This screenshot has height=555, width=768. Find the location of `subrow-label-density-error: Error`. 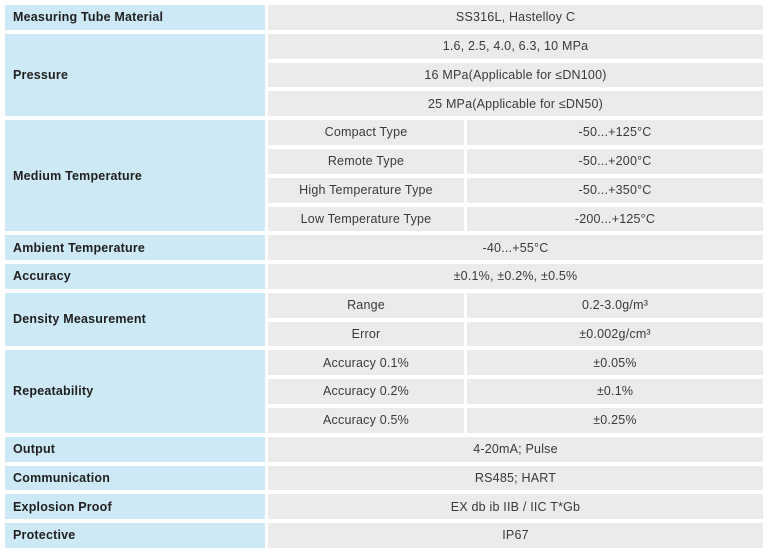

subrow-label-density-error: Error is located at coordinates (366, 334).